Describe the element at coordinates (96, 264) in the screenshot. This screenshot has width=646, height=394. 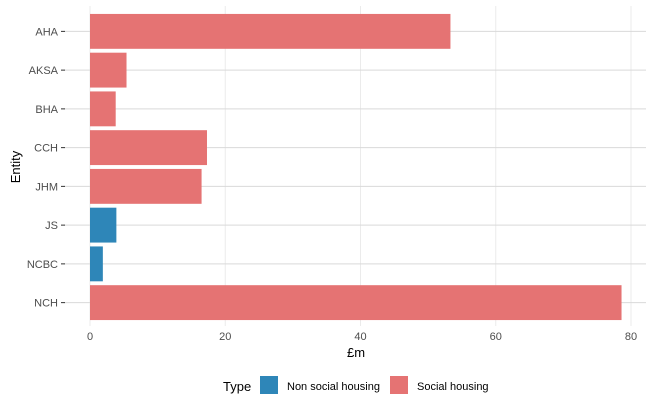
I see `bar-ncbc` at that location.